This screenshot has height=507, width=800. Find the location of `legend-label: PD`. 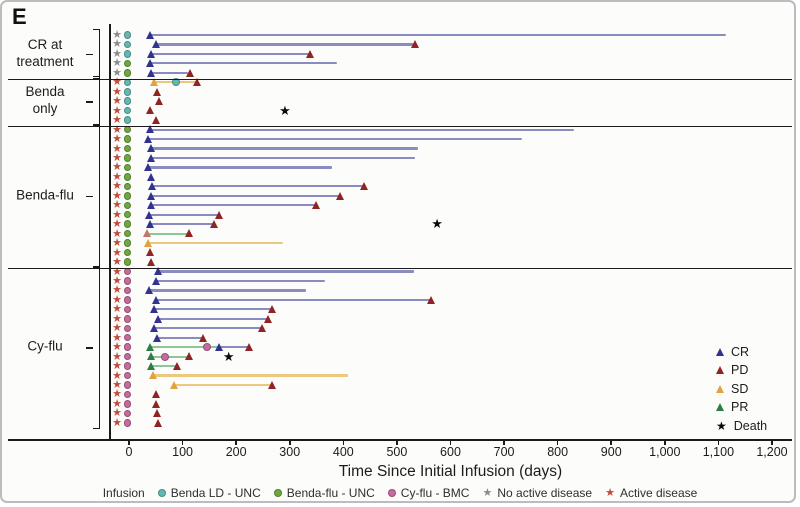

legend-label: PD is located at coordinates (740, 370).